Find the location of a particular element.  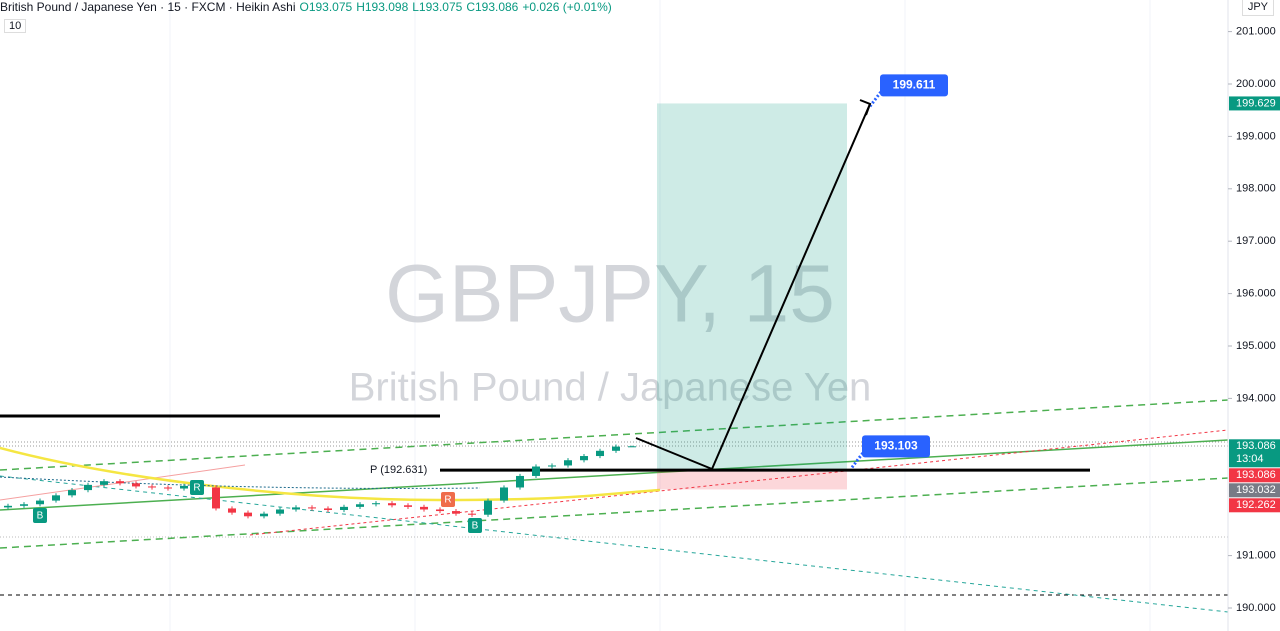

callout-label: 199.611 is located at coordinates (914, 85).